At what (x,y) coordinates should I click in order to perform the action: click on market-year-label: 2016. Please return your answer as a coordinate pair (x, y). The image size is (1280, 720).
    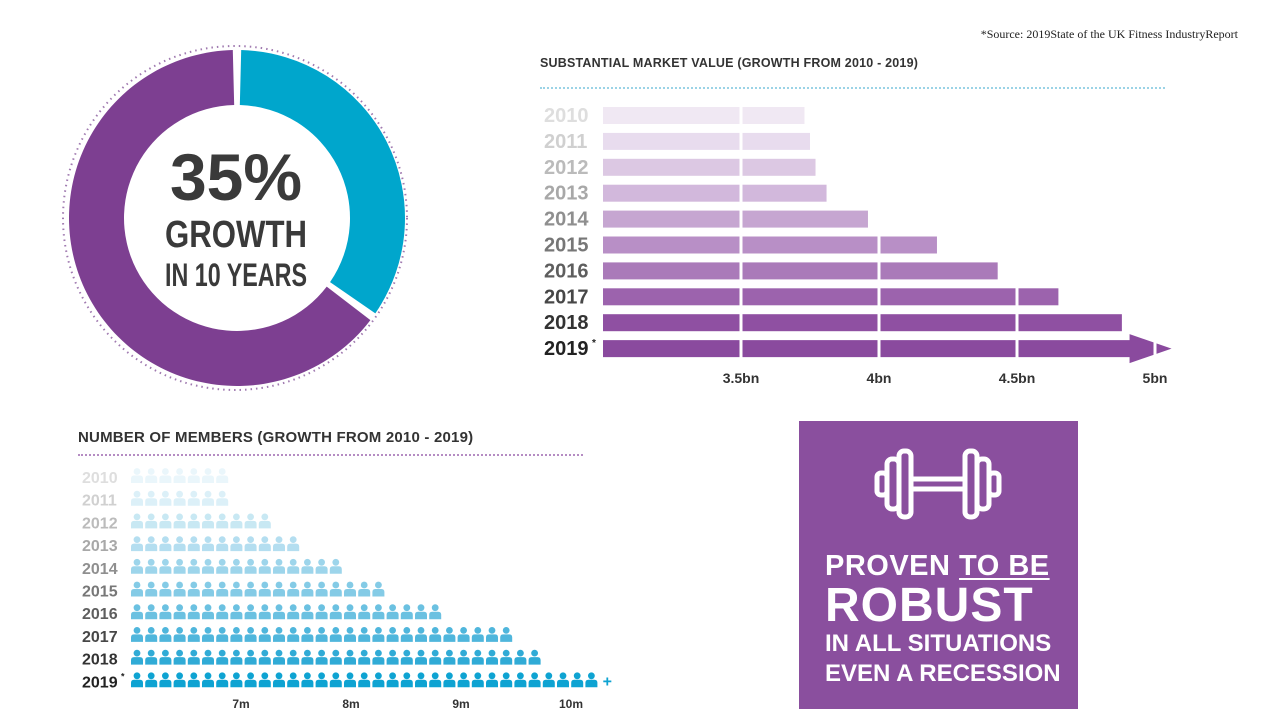
    Looking at the image, I should click on (566, 271).